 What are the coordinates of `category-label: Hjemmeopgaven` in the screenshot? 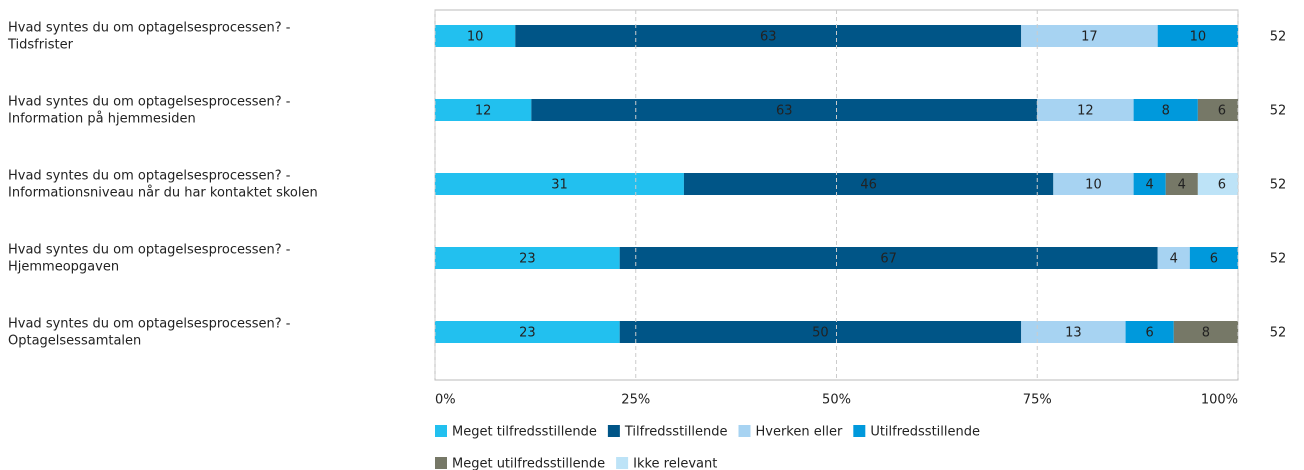 It's located at (63, 267).